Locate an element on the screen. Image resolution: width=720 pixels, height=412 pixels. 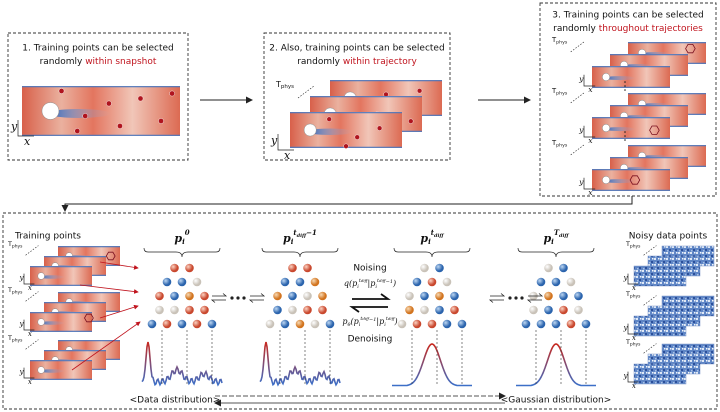
f: t is located at coordinates (360, 281).